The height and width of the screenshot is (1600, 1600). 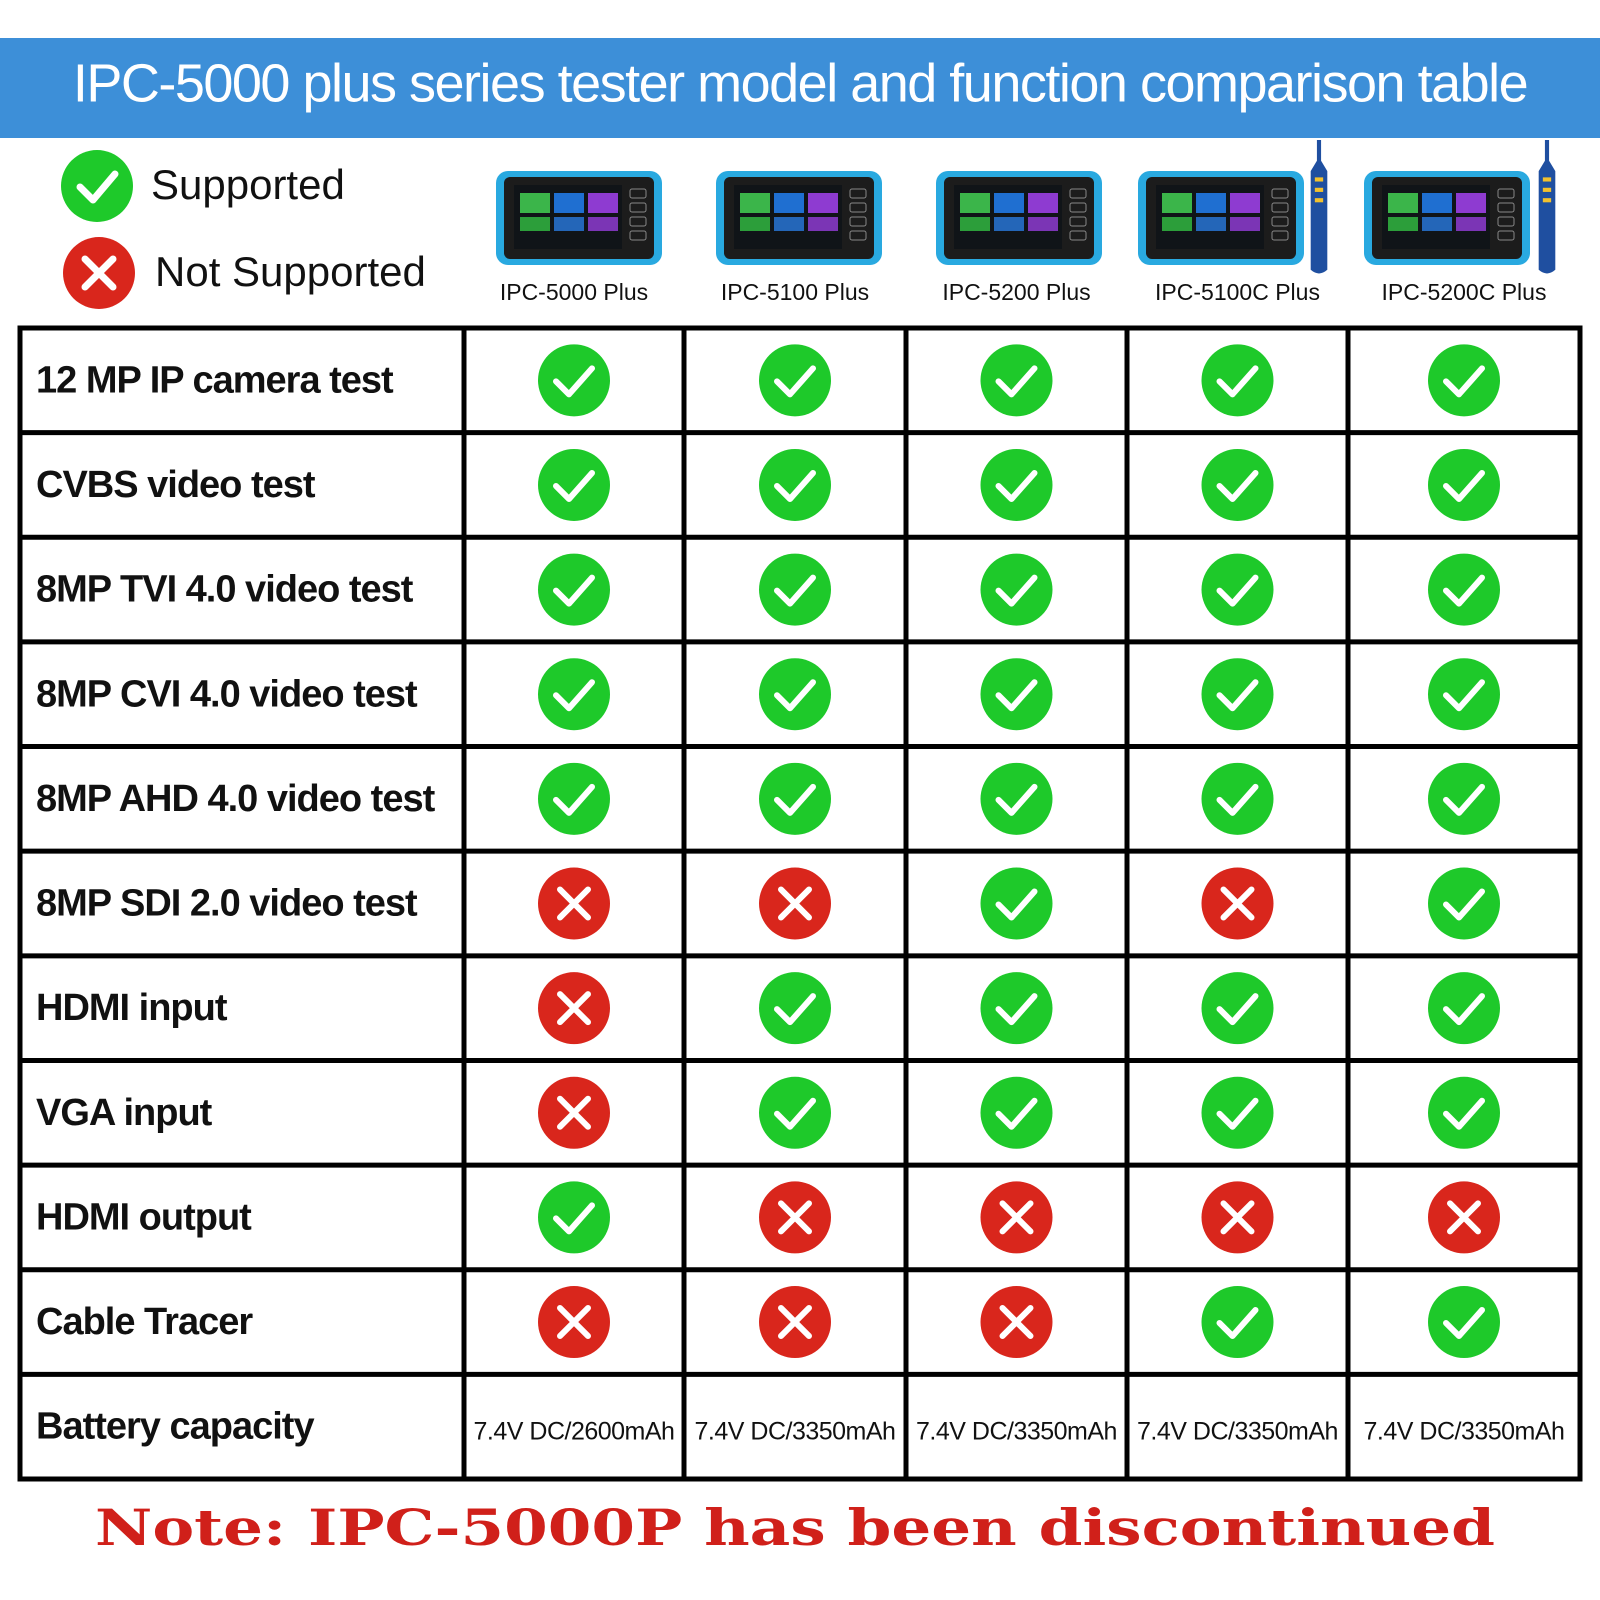 What do you see at coordinates (290, 271) in the screenshot?
I see `legend-not-supported: Not Supported` at bounding box center [290, 271].